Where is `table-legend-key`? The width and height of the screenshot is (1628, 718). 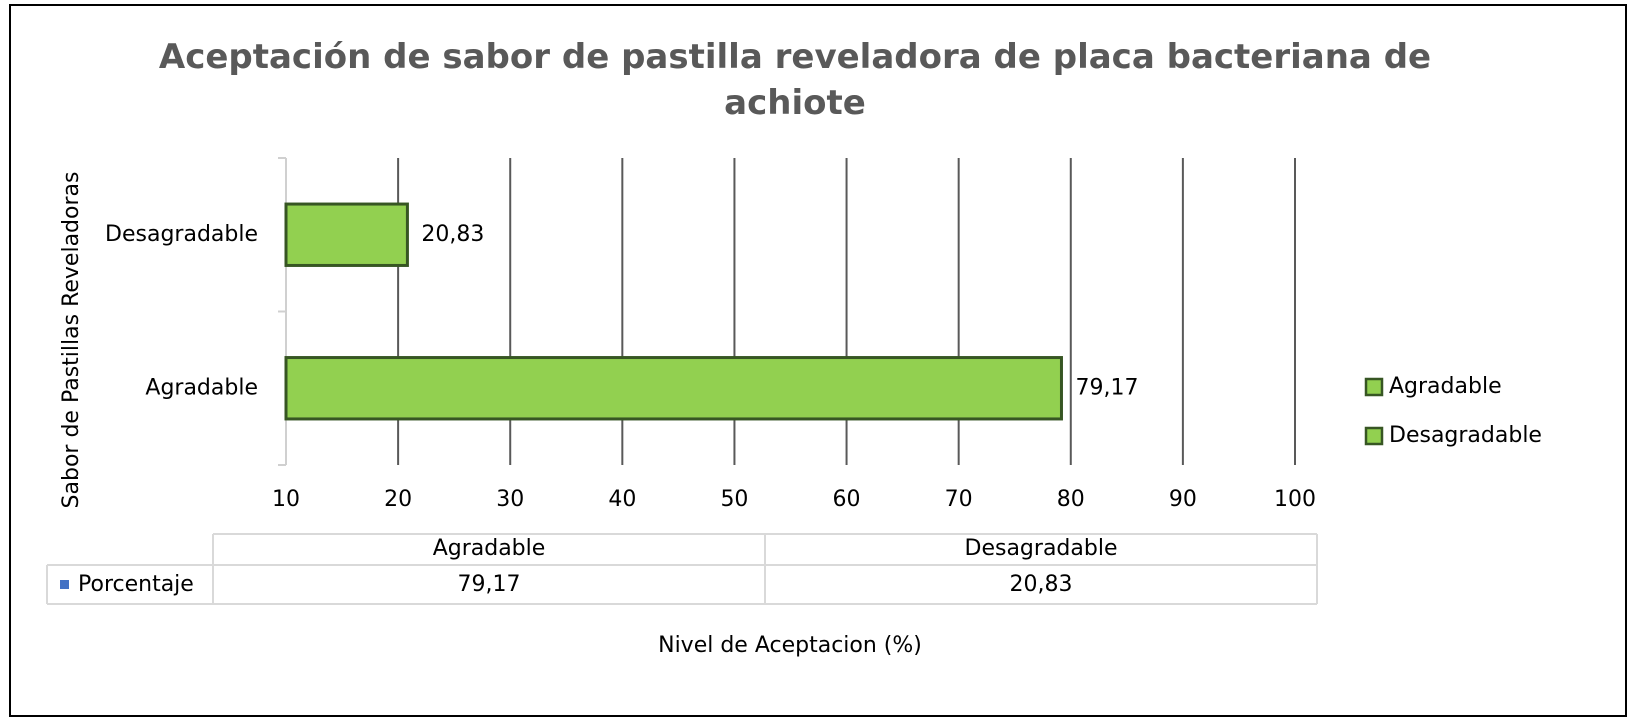
table-legend-key is located at coordinates (64, 584).